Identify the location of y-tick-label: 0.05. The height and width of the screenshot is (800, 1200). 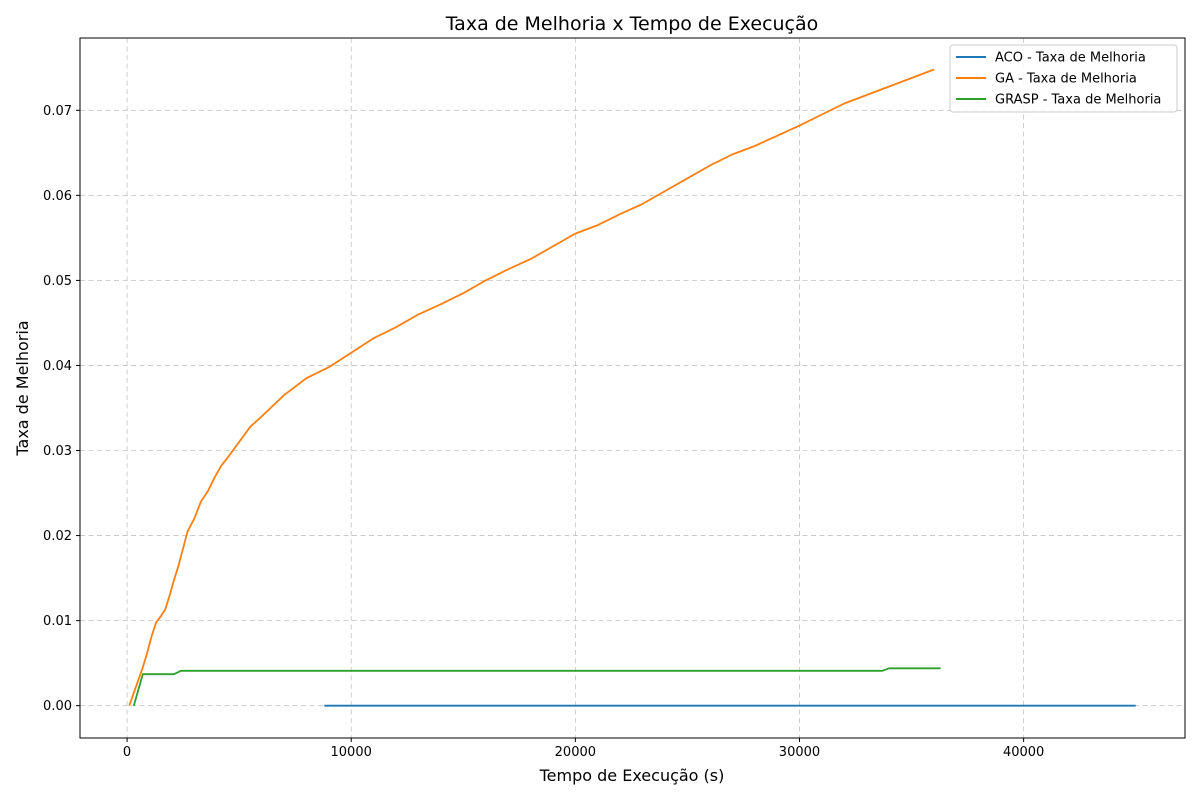
(57, 281).